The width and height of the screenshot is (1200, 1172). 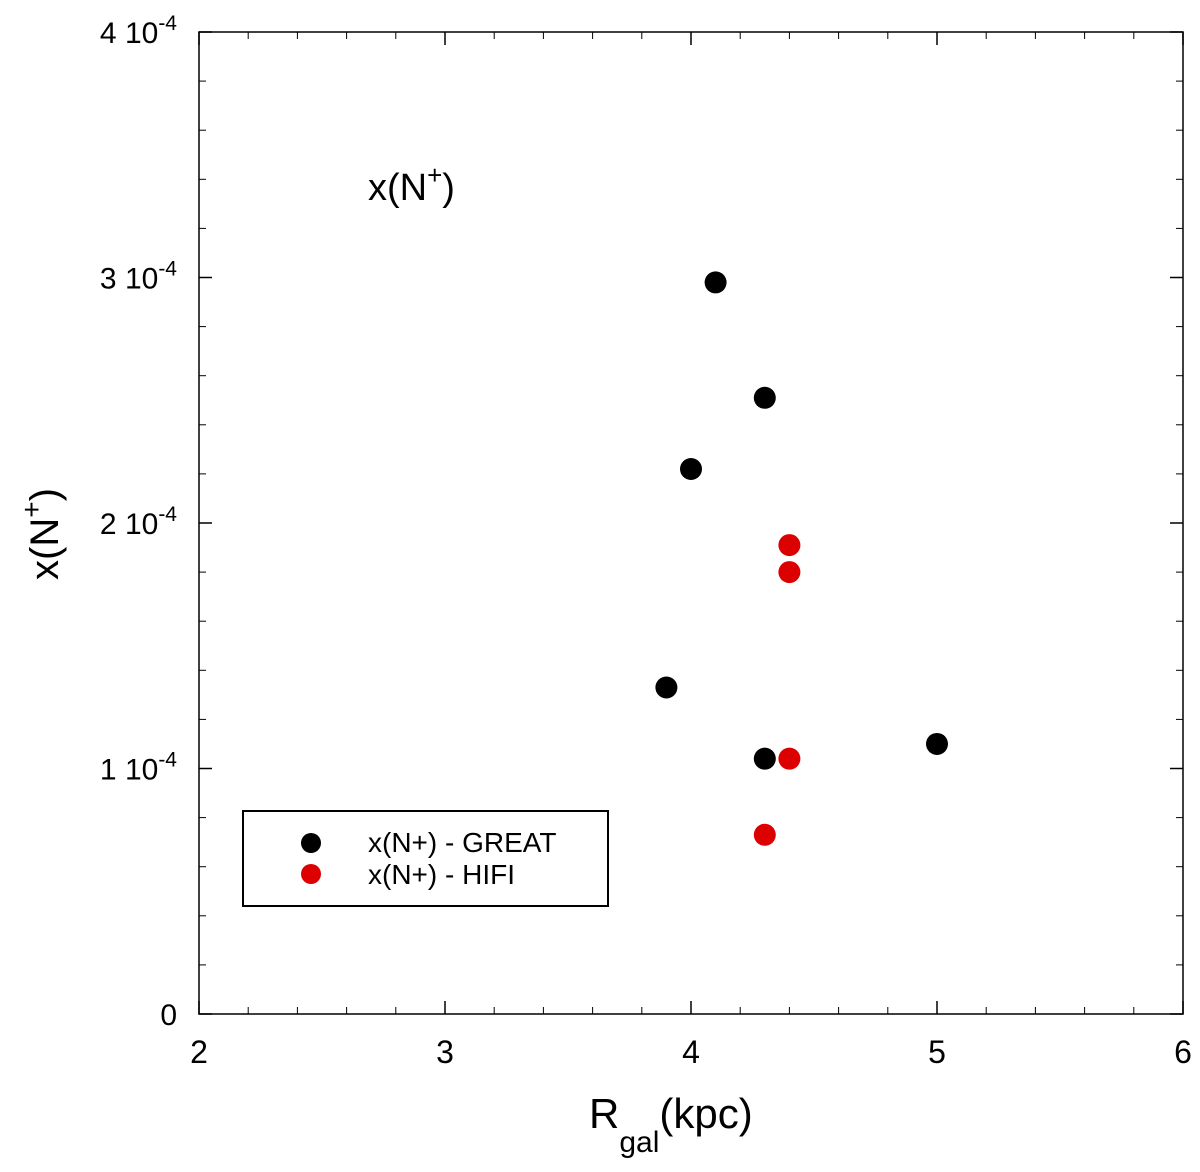 What do you see at coordinates (1183, 1052) in the screenshot?
I see `x-tick-label: 6` at bounding box center [1183, 1052].